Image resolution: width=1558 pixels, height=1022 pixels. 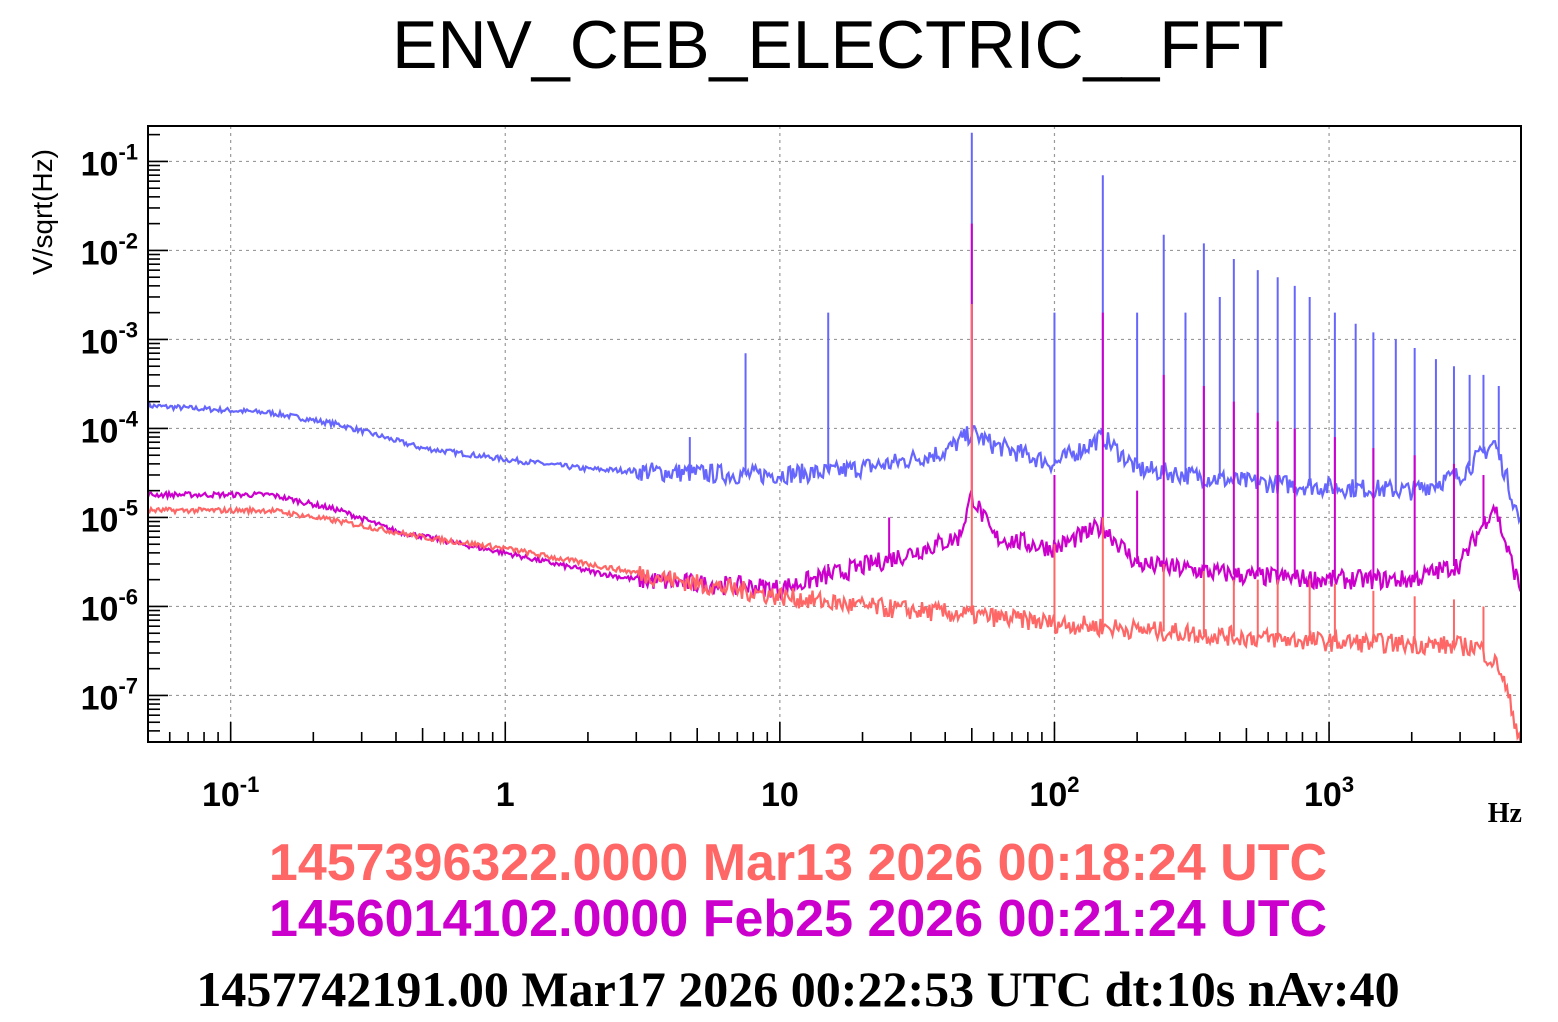 I want to click on y-tick-label: 10⁻², so click(x=109, y=250).